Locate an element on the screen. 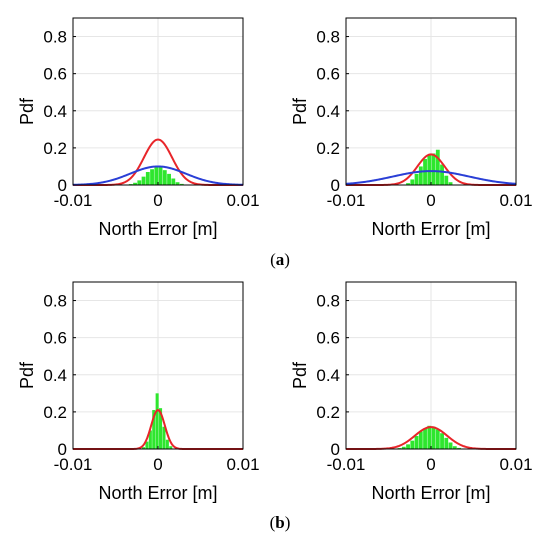  panel-label-a-close: ) is located at coordinates (287, 259).